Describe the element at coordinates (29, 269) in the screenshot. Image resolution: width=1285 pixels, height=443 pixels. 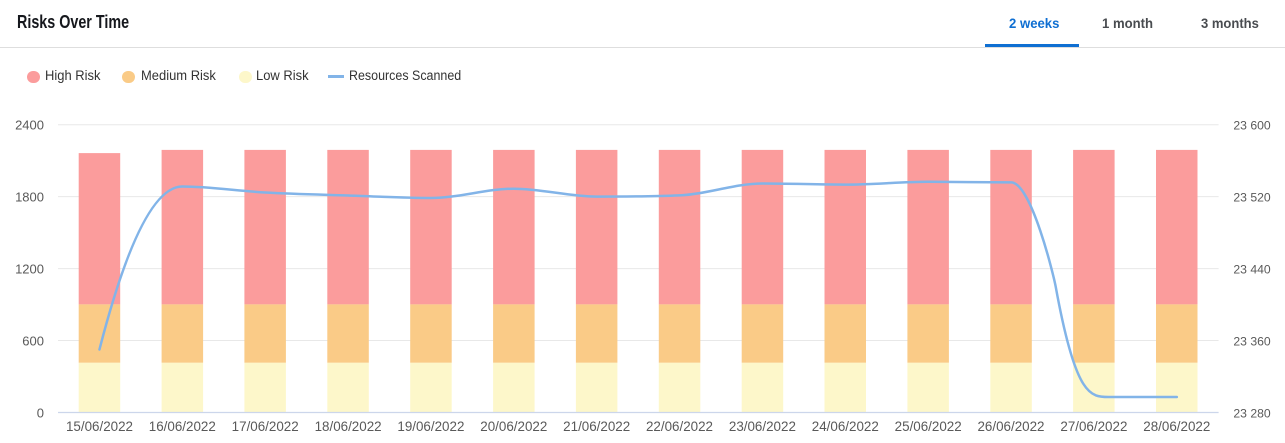
I see `svg-text: 1200` at that location.